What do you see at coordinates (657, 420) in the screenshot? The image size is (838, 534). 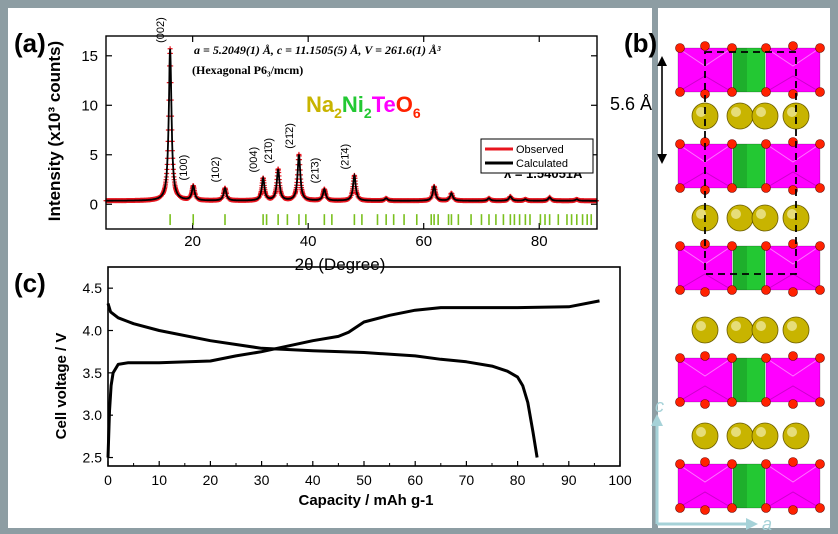 I see `c-axis-arrowhead` at bounding box center [657, 420].